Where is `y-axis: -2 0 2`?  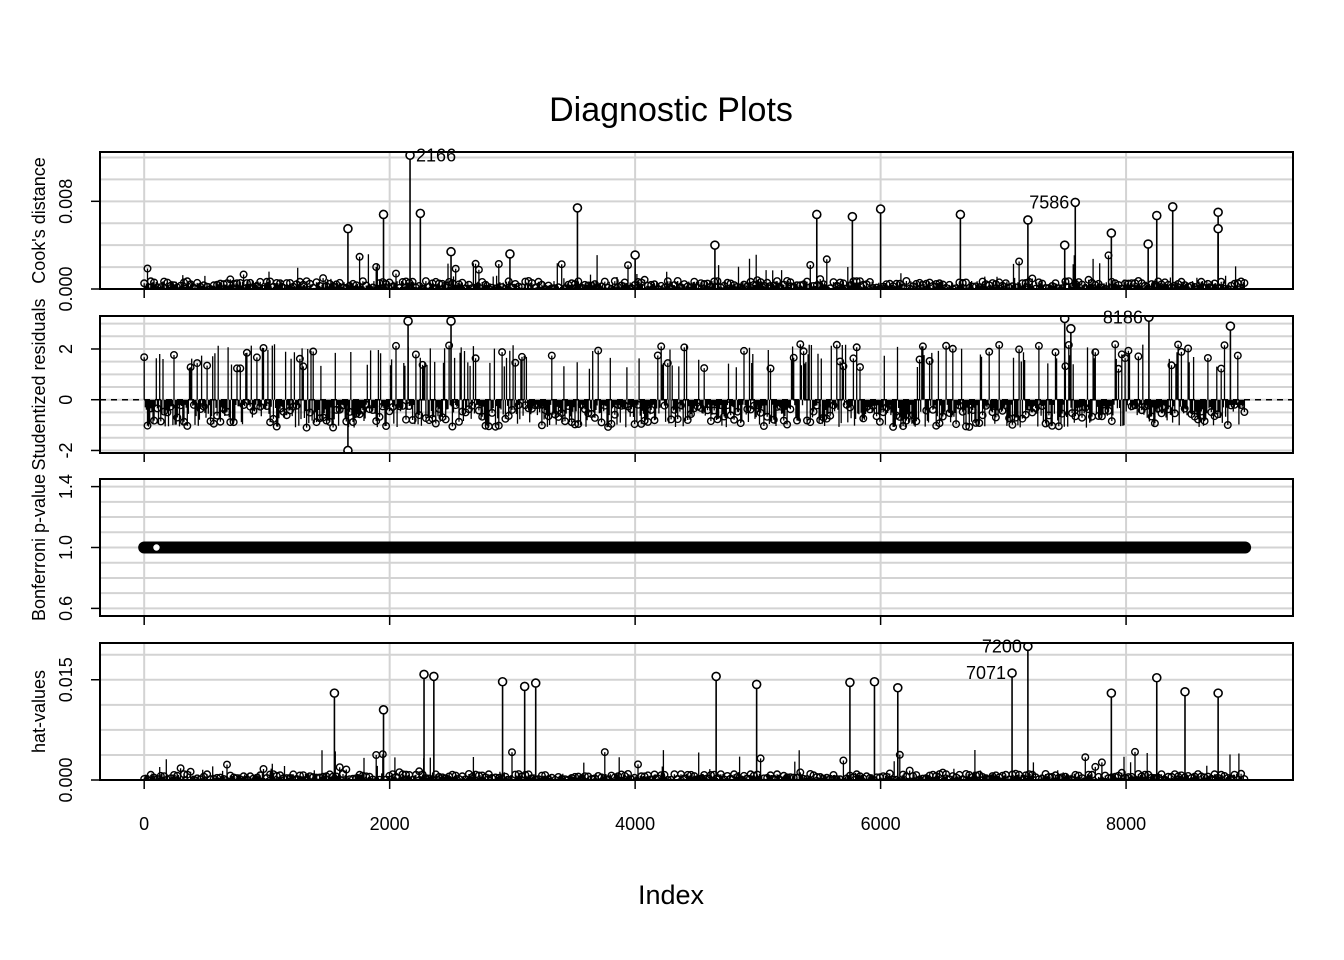 y-axis: -2 0 2 is located at coordinates (78, 401).